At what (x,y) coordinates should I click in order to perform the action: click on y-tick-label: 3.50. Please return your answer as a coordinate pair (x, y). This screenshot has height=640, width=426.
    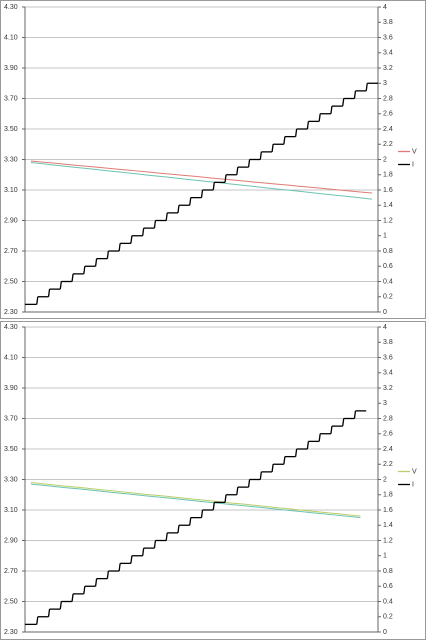
    Looking at the image, I should click on (11, 449).